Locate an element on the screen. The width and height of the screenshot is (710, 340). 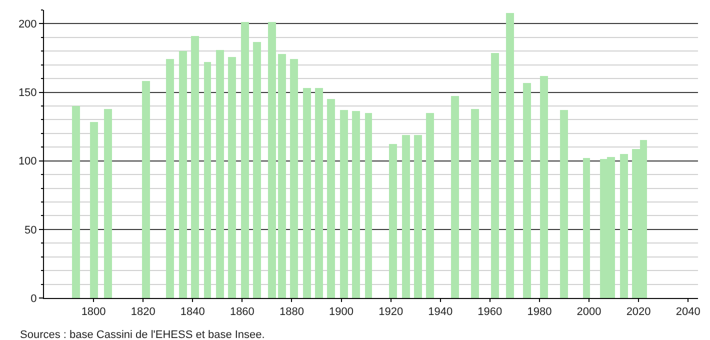
x-tick-label: 1820 is located at coordinates (143, 312).